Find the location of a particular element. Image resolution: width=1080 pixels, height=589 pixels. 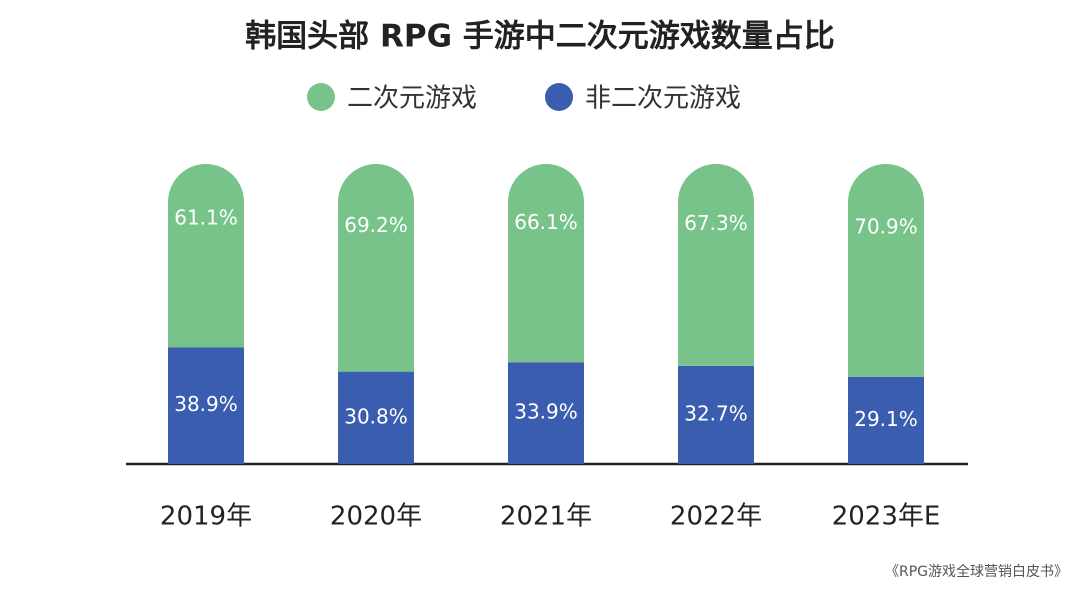

x-tick-label: 2023年E is located at coordinates (886, 517).